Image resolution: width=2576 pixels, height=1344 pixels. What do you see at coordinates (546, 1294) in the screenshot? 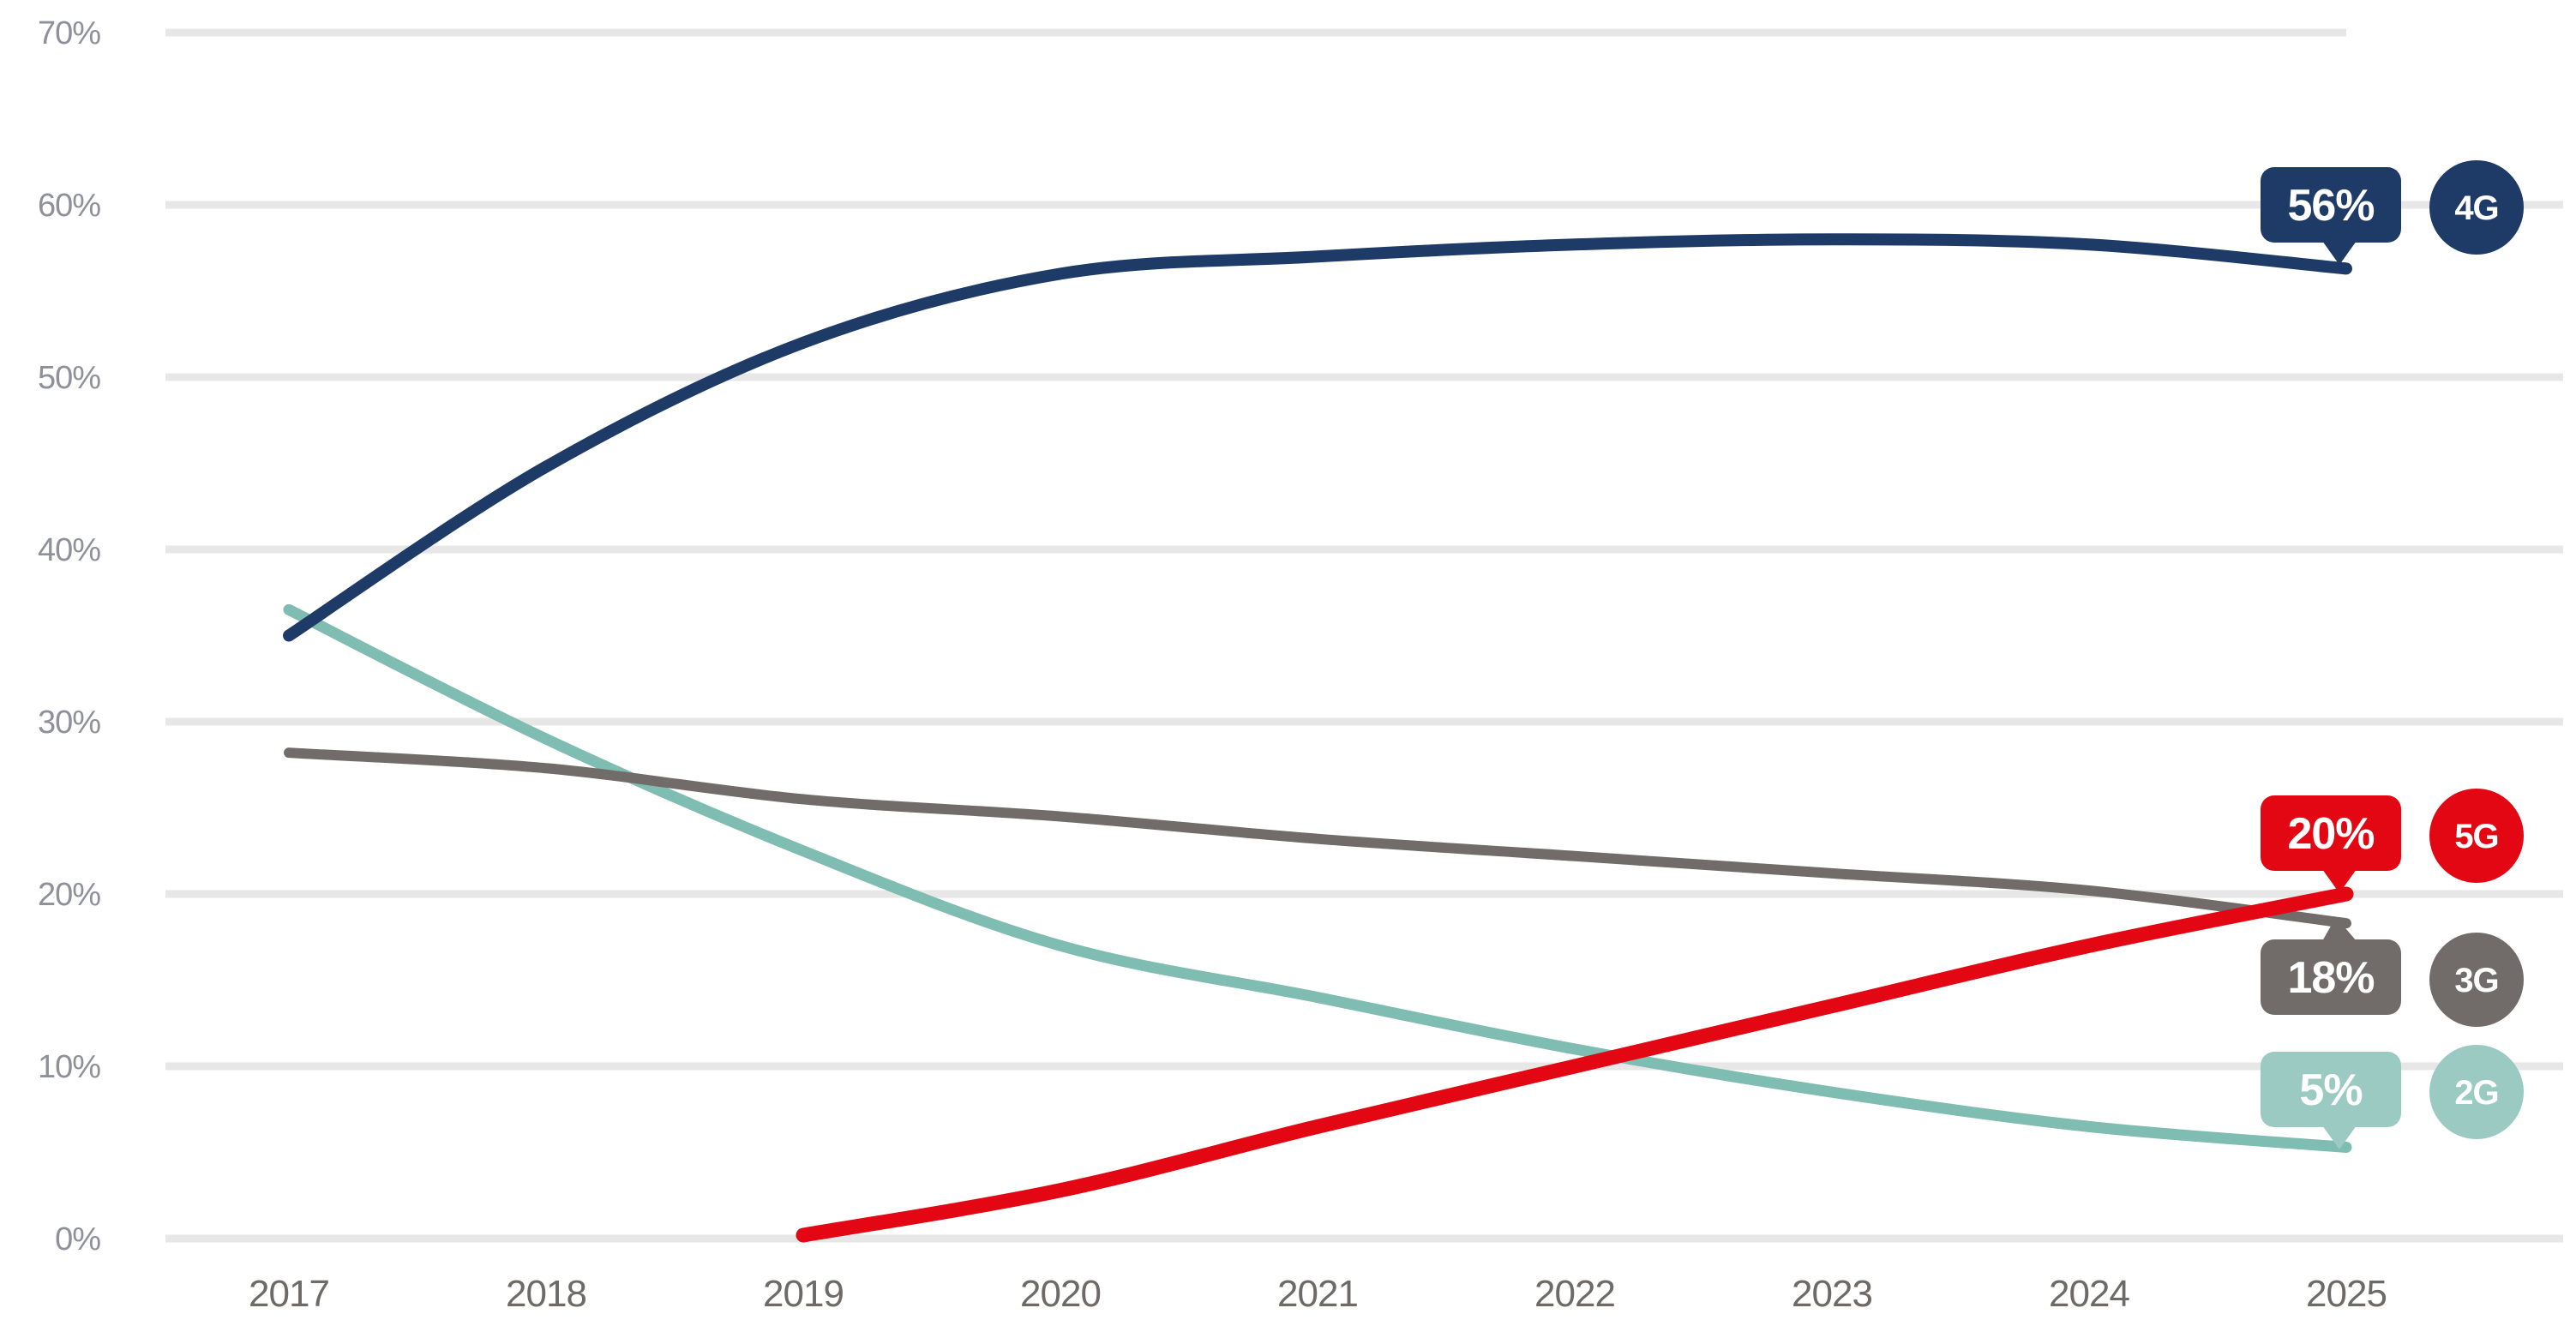
I see `x-axis-tick-label: 2018` at bounding box center [546, 1294].